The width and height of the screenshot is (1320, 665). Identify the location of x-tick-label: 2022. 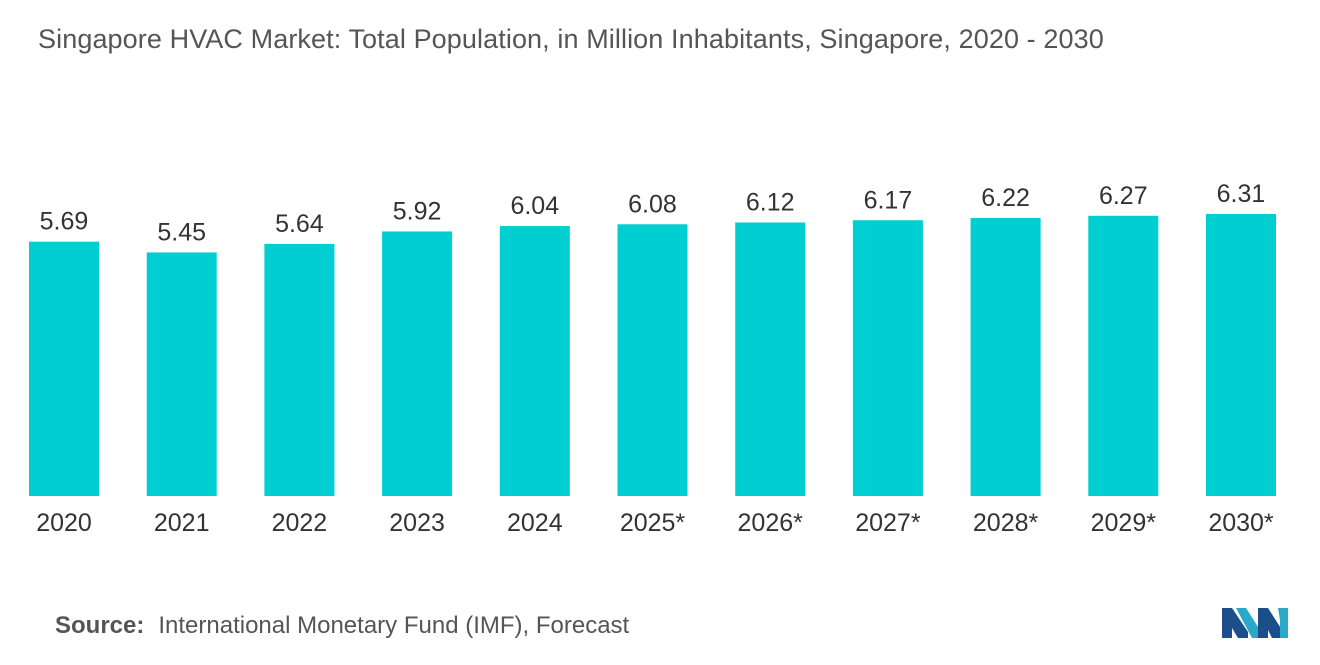
(300, 523).